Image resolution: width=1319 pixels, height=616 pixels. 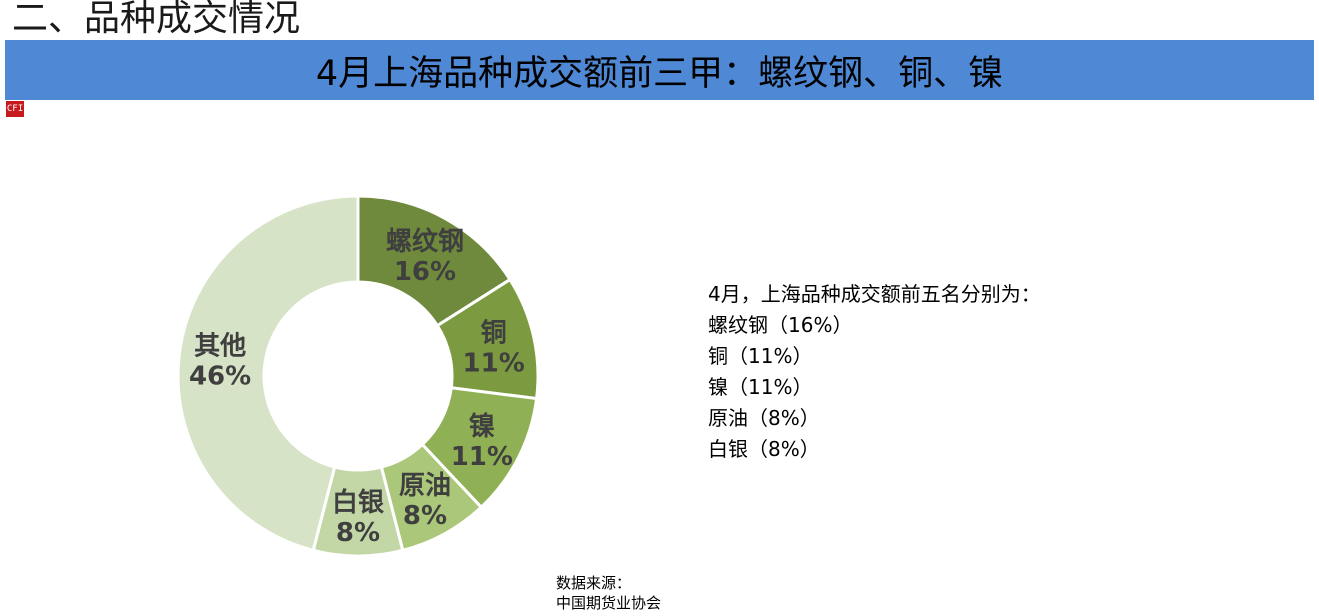 I want to click on source-label: 数据来源：, so click(x=594, y=583).